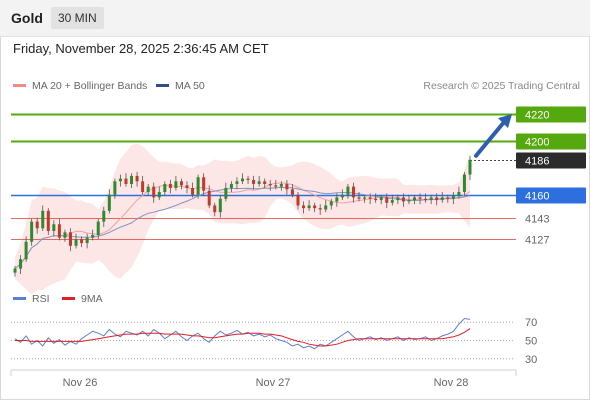 This screenshot has height=400, width=590. I want to click on copyright-text: Research © 2025 Trading Central, so click(501, 86).